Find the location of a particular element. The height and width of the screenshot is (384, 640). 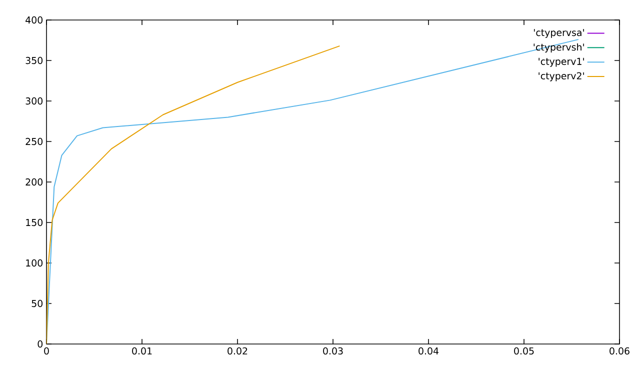

x-tick-label: 0.02 is located at coordinates (238, 351).